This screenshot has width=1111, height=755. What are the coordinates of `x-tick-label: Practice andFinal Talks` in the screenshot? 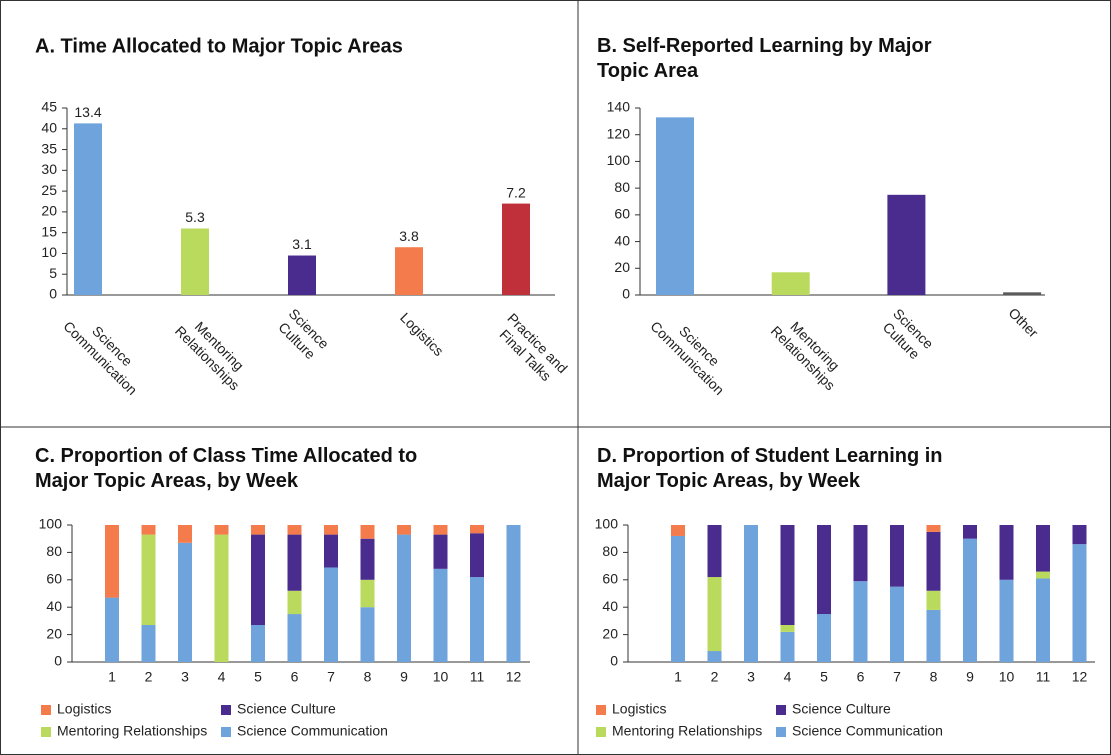 It's located at (532, 349).